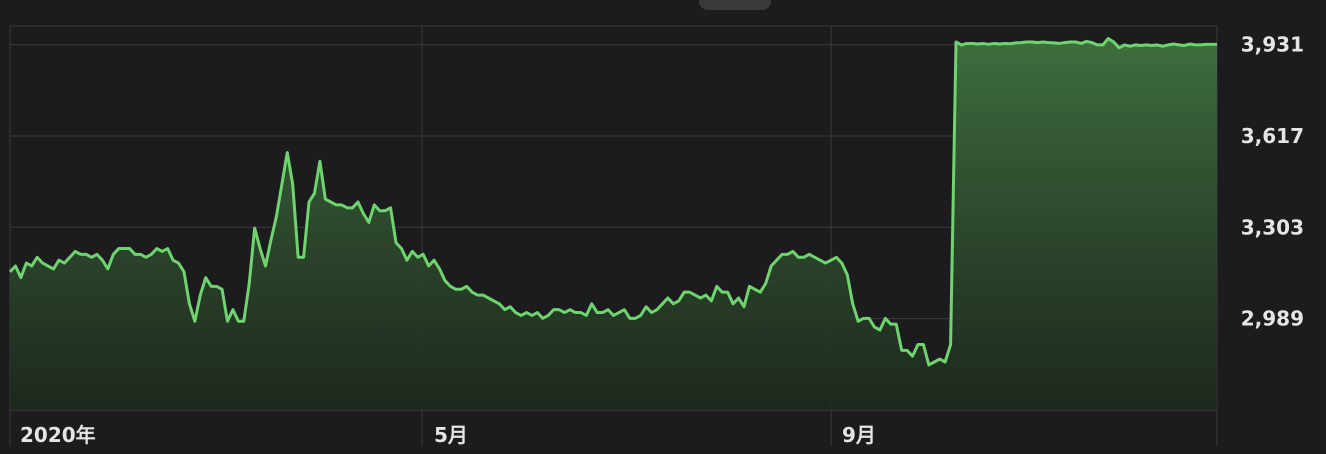  What do you see at coordinates (859, 435) in the screenshot?
I see `x-tick-label: 9月` at bounding box center [859, 435].